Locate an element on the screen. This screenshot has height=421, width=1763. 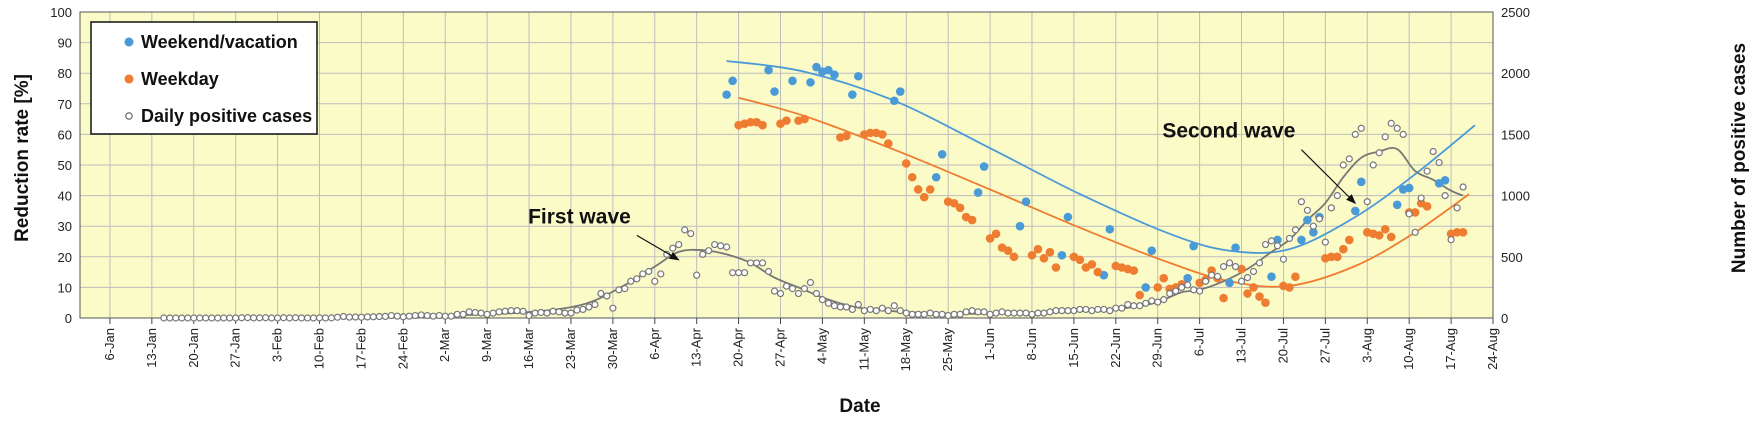
x-tick-label: 1-Jun is located at coordinates (989, 344).